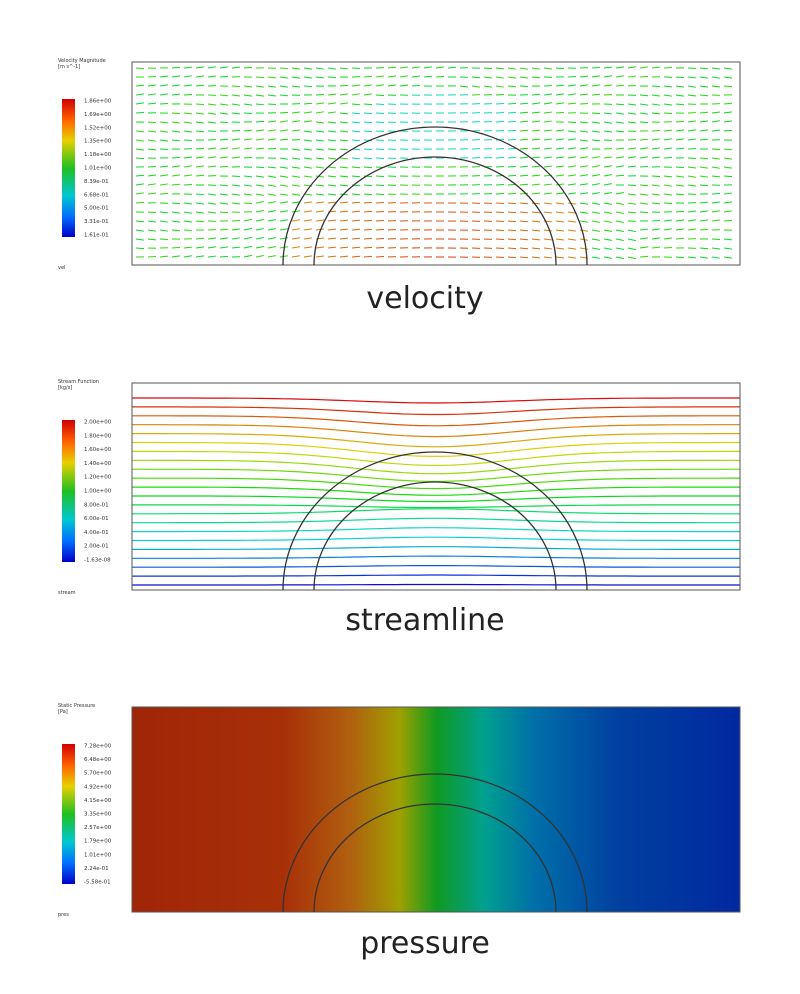  What do you see at coordinates (98, 169) in the screenshot?
I see `colorbar-label: 1.01e+00` at bounding box center [98, 169].